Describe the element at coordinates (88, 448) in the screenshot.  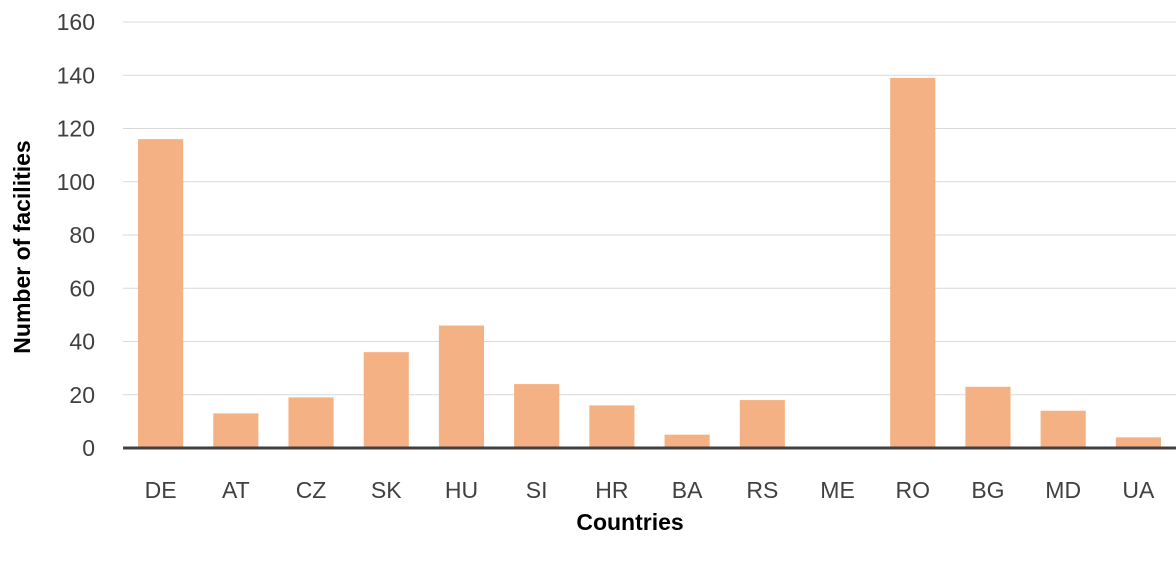
I see `y-tick-label: 0` at that location.